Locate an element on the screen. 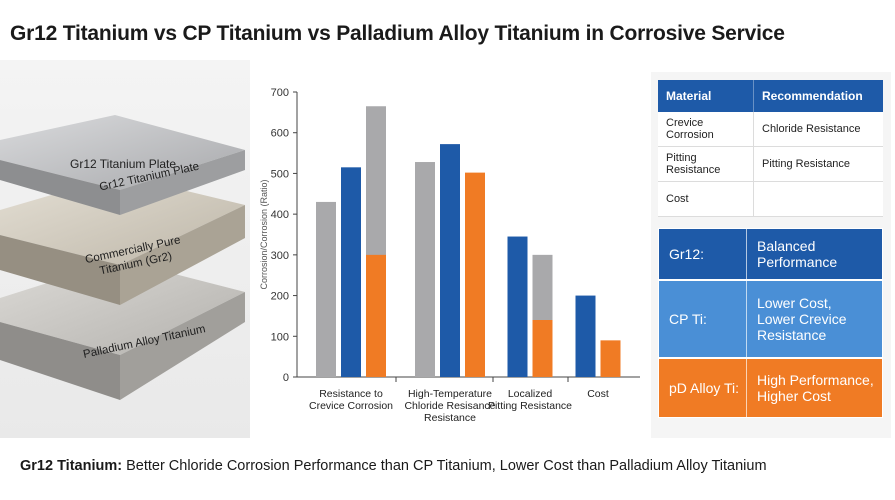 The image size is (895, 500). table-row: Cost is located at coordinates (770, 199).